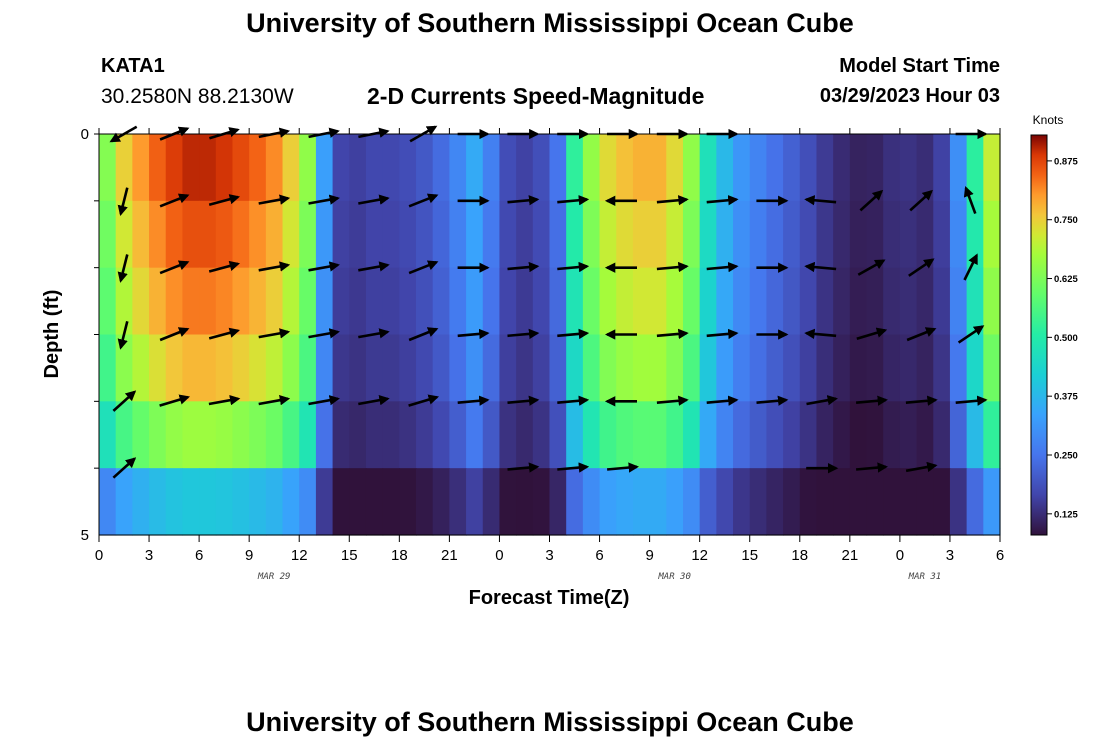  What do you see at coordinates (599, 555) in the screenshot?
I see `x-tick-label: 6` at bounding box center [599, 555].